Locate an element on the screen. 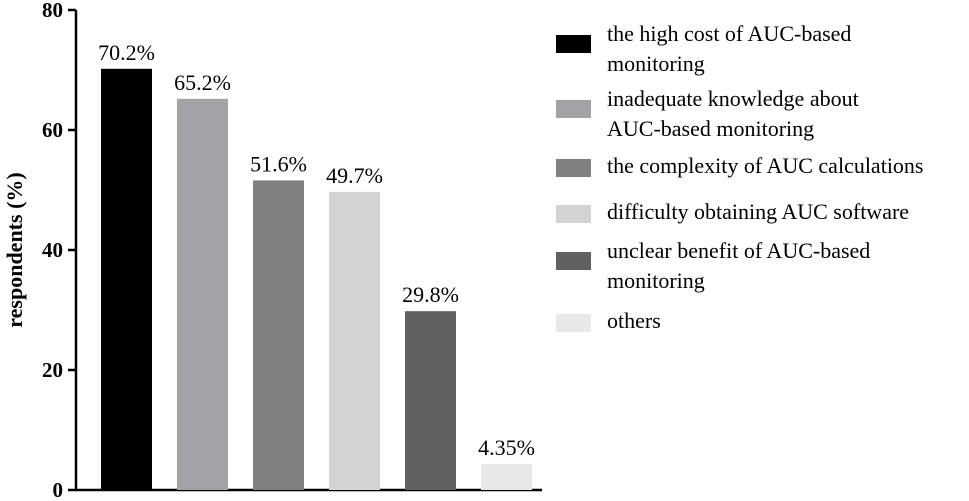 This screenshot has width=969, height=501. legend-label: the high cost of AUC-based is located at coordinates (729, 33).